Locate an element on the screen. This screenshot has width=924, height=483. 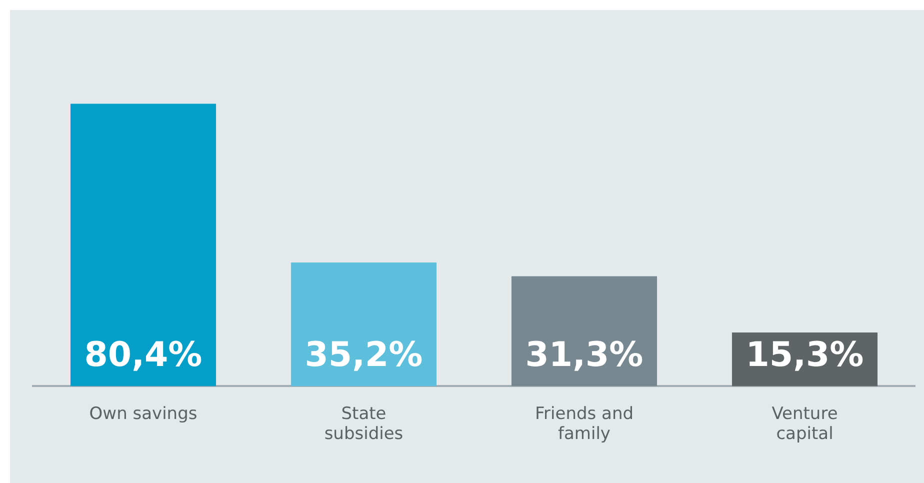
x-tick-label: Friends and family is located at coordinates (584, 424).